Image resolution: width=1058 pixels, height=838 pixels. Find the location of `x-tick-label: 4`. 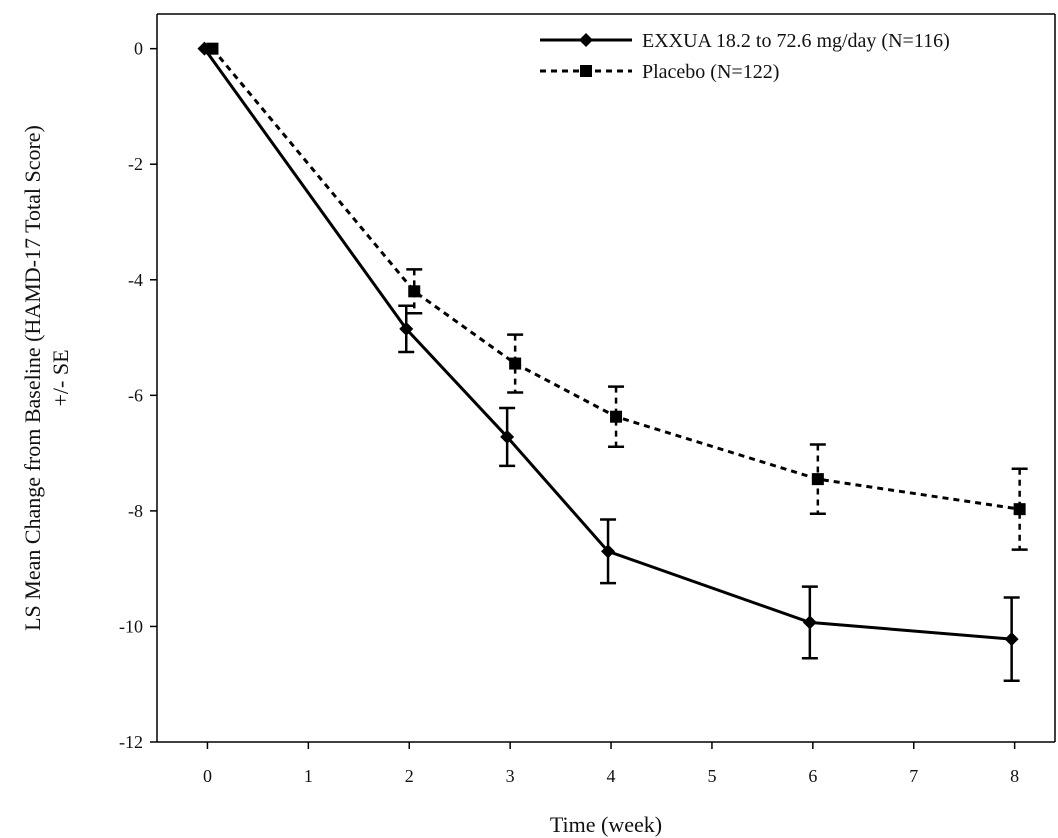

x-tick-label: 4 is located at coordinates (611, 776).